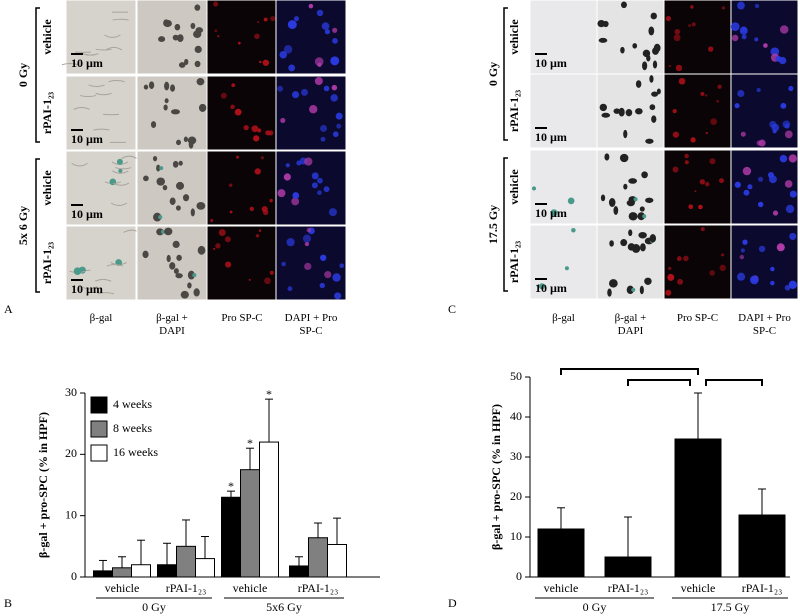  I want to click on group-label: 17.5 Gy, so click(730, 607).